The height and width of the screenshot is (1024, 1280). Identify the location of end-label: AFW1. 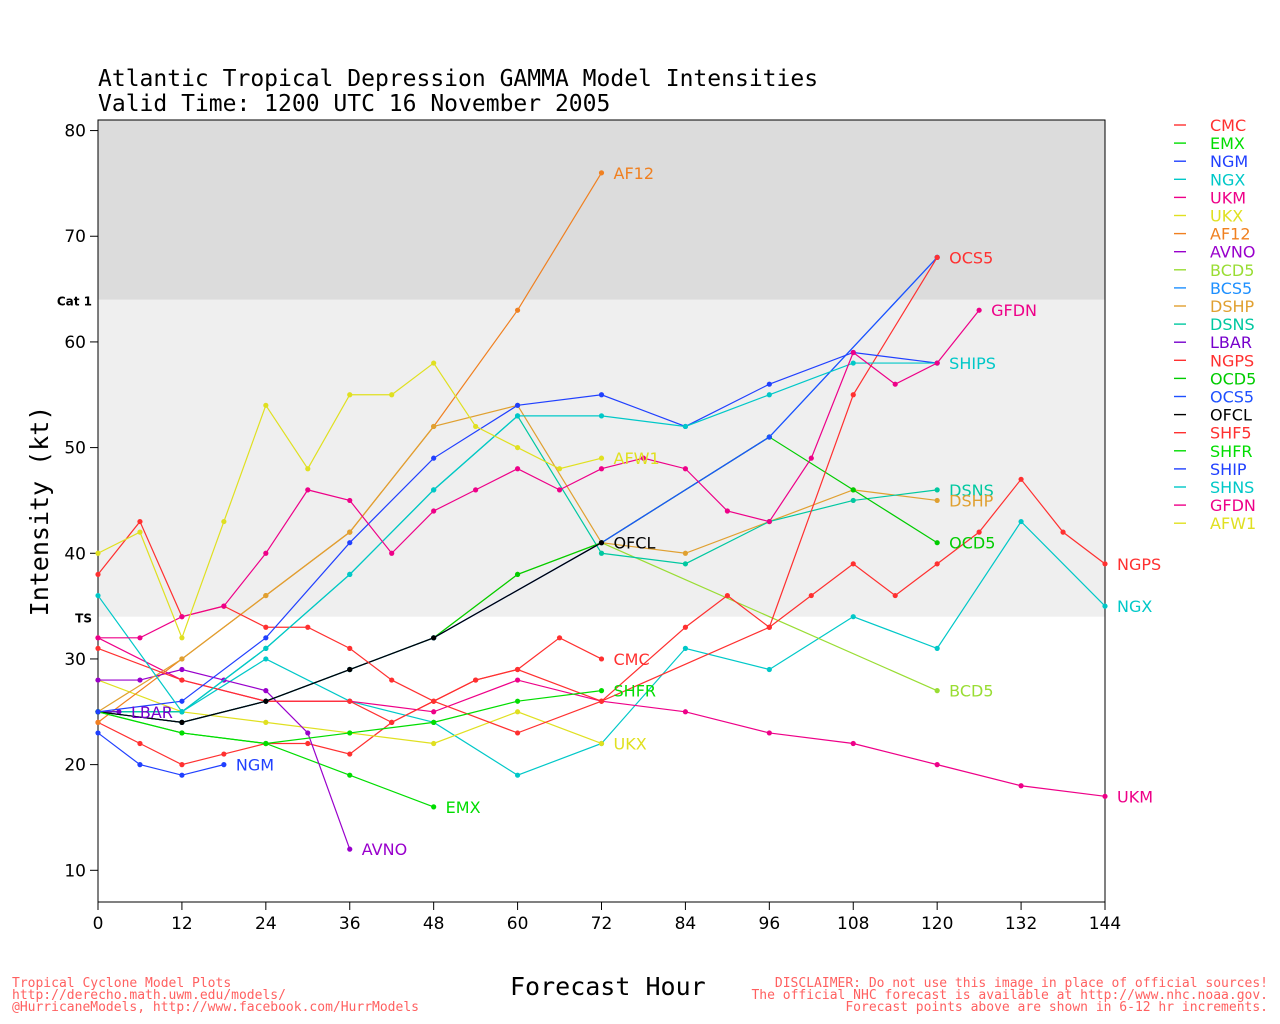
(637, 458).